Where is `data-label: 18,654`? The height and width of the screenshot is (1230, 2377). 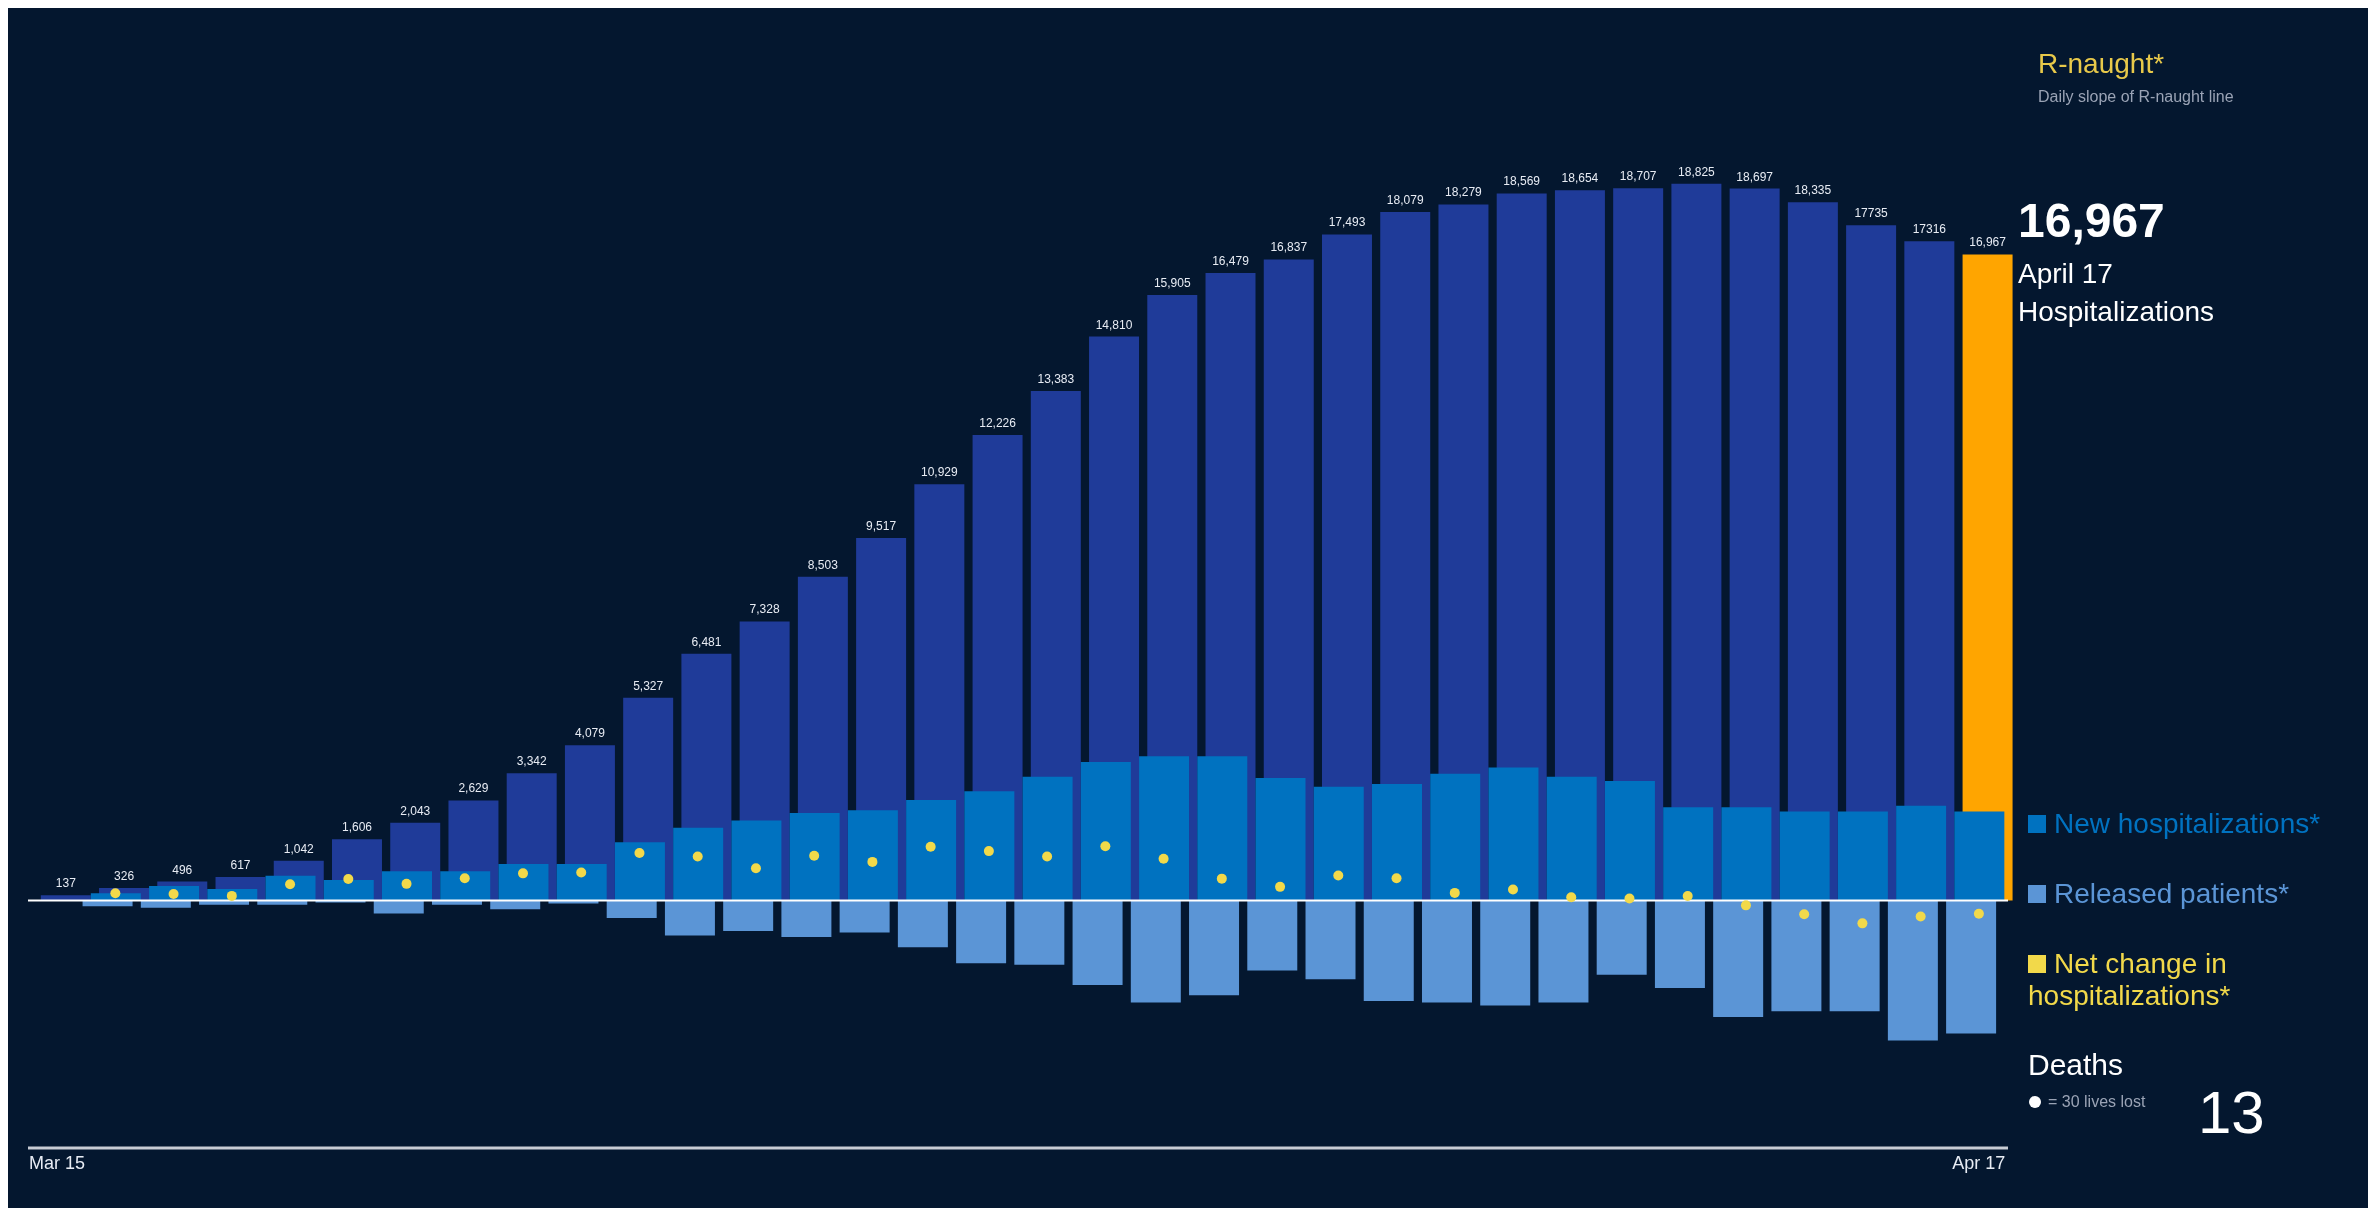 data-label: 18,654 is located at coordinates (1580, 178).